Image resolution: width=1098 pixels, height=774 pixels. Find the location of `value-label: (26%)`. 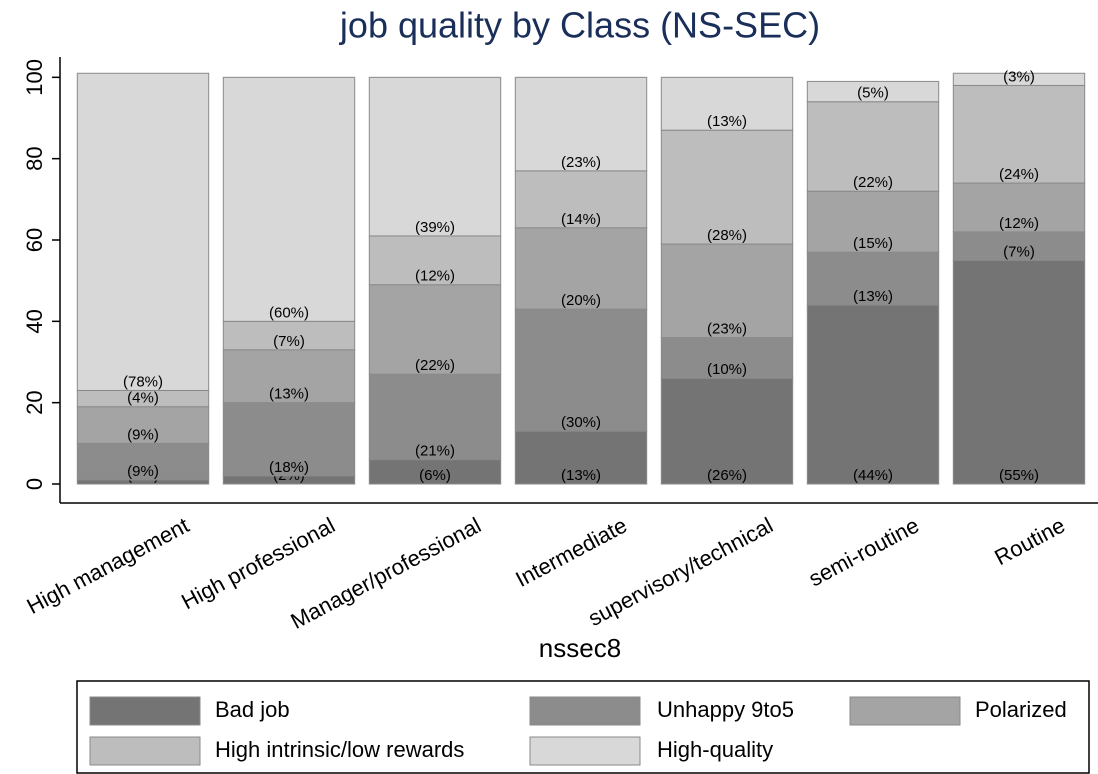

value-label: (26%) is located at coordinates (727, 475).